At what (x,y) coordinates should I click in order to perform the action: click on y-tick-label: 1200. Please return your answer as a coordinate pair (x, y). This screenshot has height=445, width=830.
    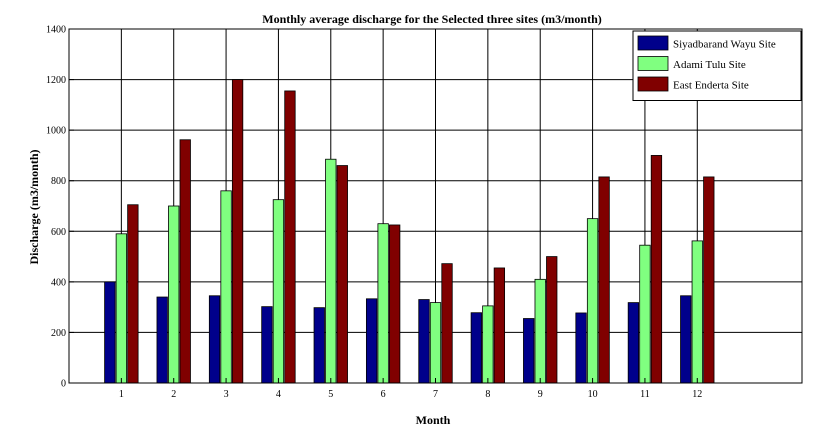
    Looking at the image, I should click on (56, 80).